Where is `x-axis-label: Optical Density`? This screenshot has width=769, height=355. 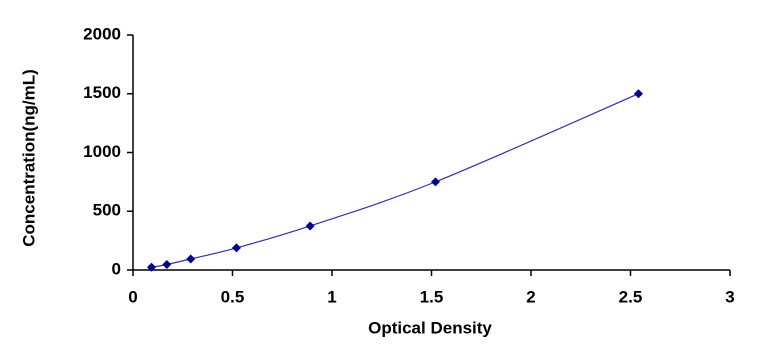
x-axis-label: Optical Density is located at coordinates (430, 327).